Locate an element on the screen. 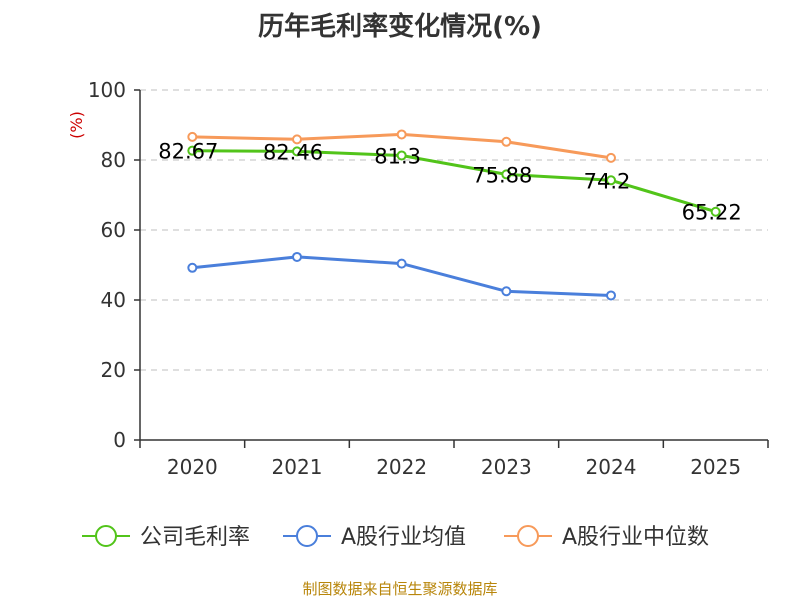 The image size is (800, 600). series-0-point-2023 is located at coordinates (506, 174).